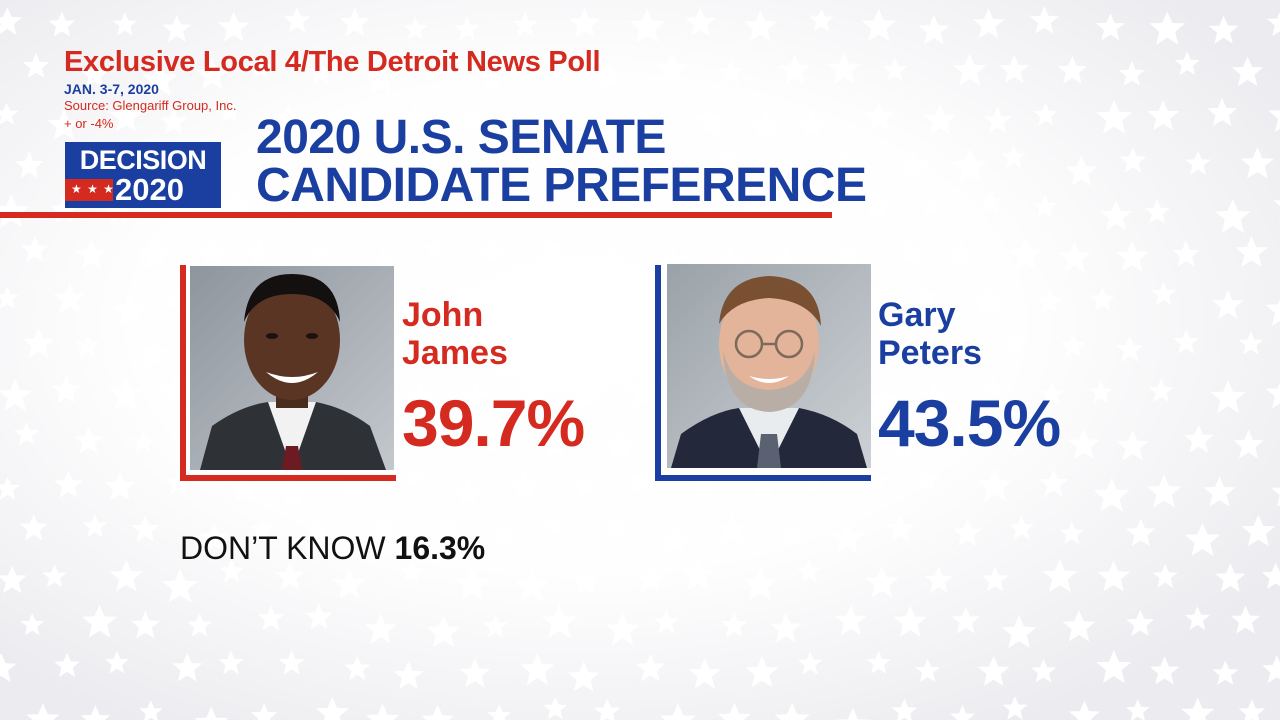 This screenshot has width=1280, height=720. I want to click on poll-title: Exclusive Local 4/The Detroit News Poll, so click(332, 62).